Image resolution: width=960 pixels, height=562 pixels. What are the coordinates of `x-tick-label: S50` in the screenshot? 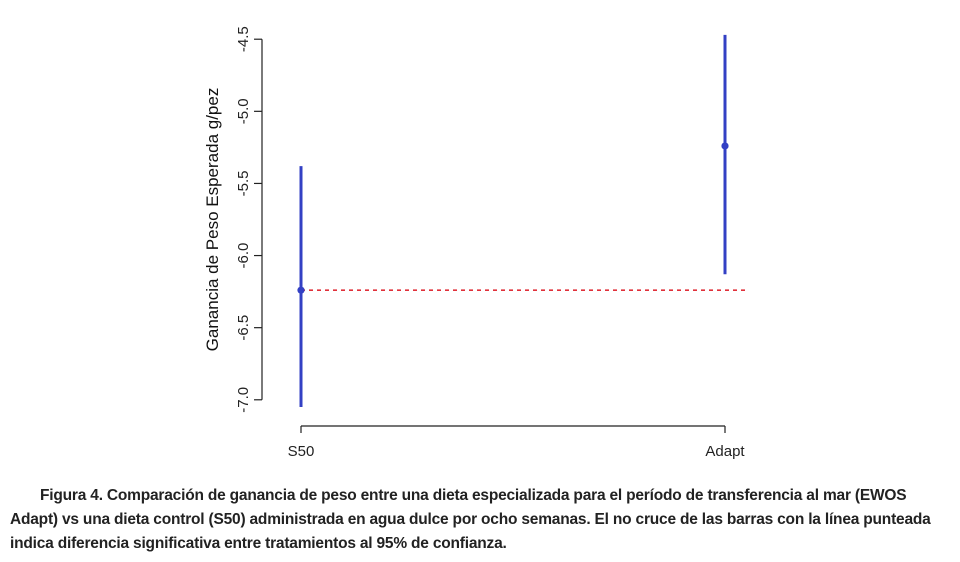 It's located at (301, 451).